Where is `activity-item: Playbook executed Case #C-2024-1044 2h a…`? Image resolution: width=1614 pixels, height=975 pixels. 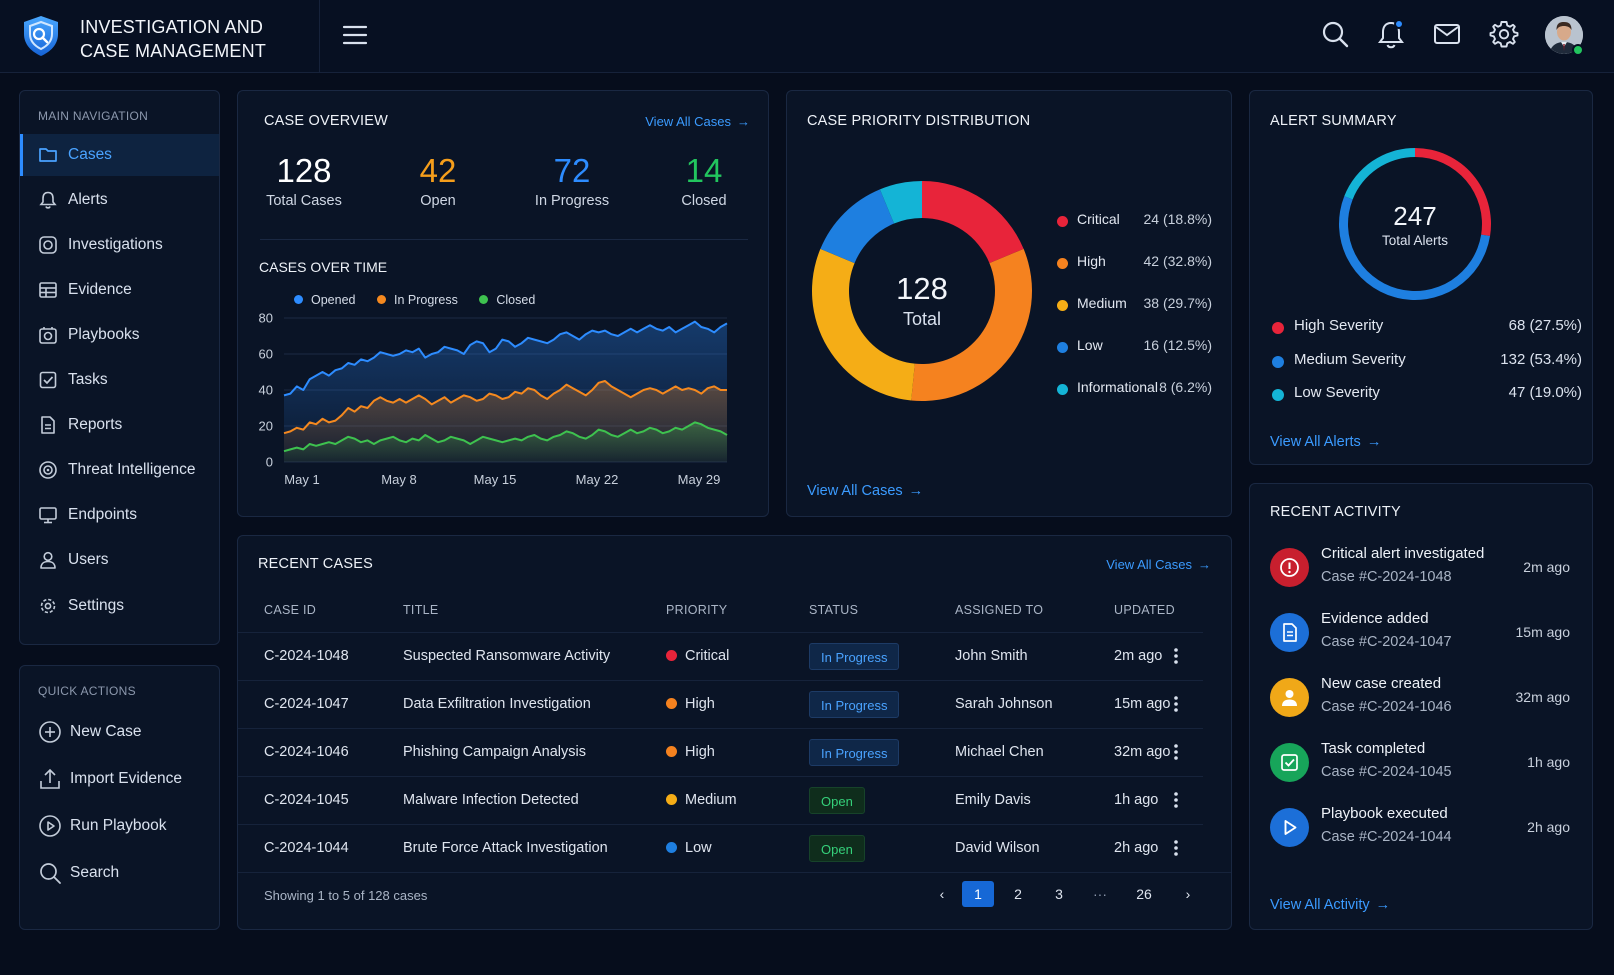 activity-item: Playbook executed Case #C-2024-1044 2h a… is located at coordinates (1420, 830).